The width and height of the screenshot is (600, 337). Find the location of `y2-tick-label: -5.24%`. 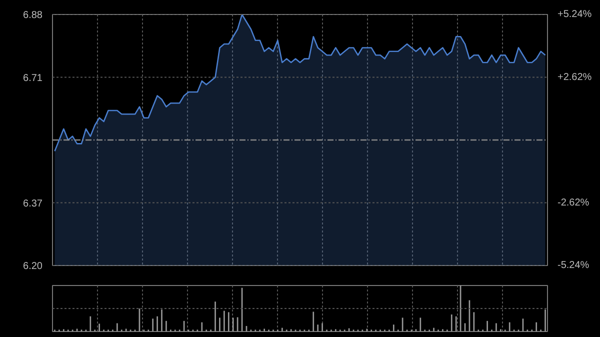

y2-tick-label: -5.24% is located at coordinates (574, 265).